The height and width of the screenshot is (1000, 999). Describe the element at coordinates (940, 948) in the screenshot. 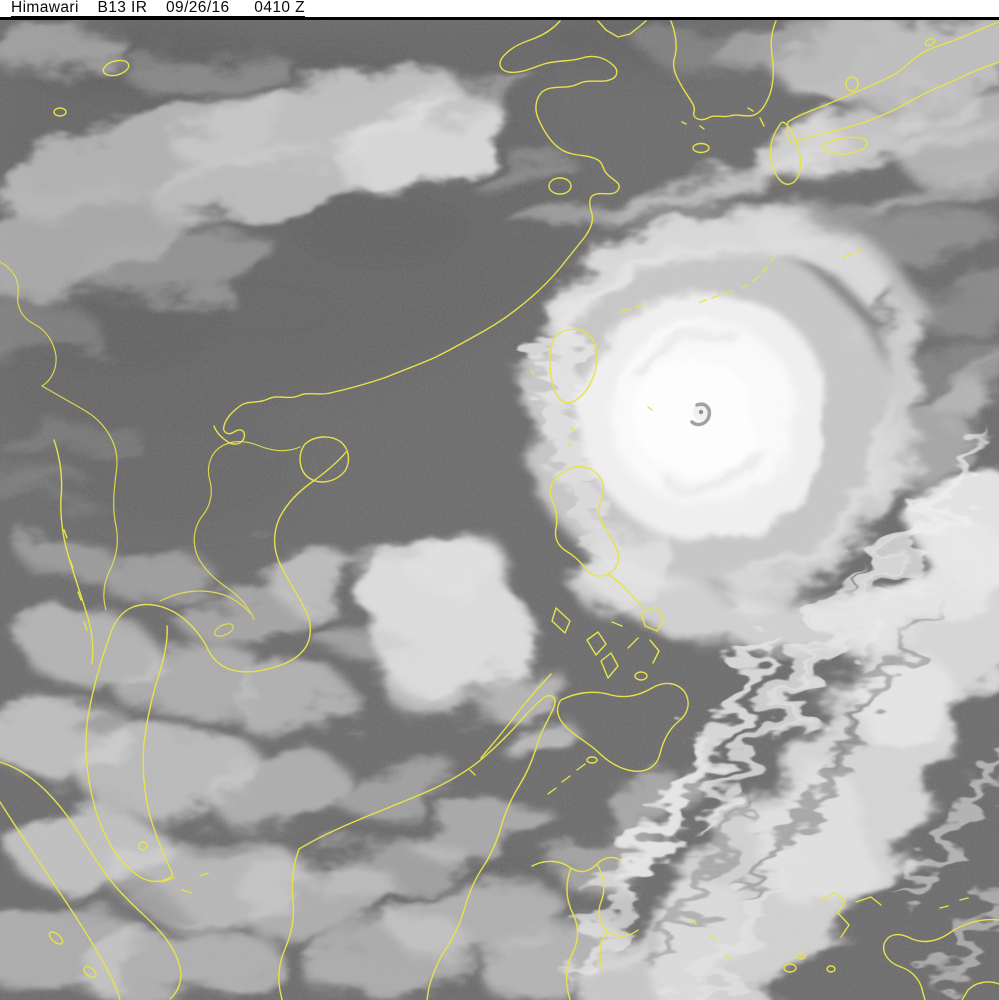

I see `coastline-new-guinea` at that location.